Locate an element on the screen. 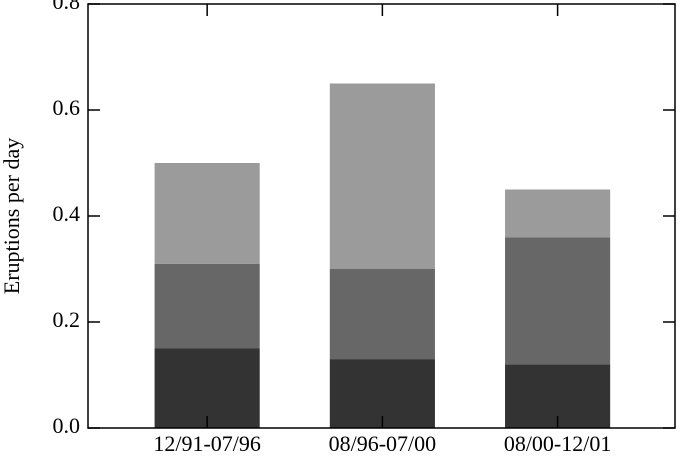 This screenshot has height=457, width=683. y-tick-label: 0.4 is located at coordinates (67, 213).